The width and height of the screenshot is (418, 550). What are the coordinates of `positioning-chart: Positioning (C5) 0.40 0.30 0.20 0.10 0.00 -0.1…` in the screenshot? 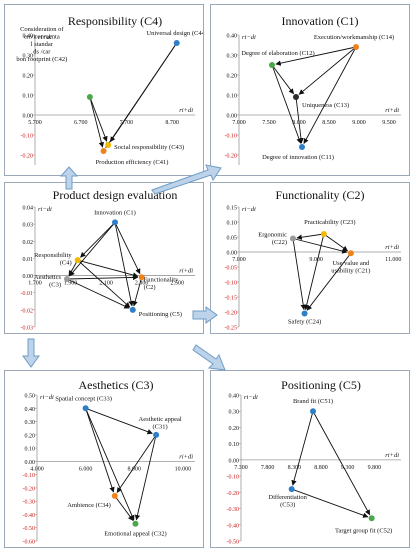 It's located at (314, 462).